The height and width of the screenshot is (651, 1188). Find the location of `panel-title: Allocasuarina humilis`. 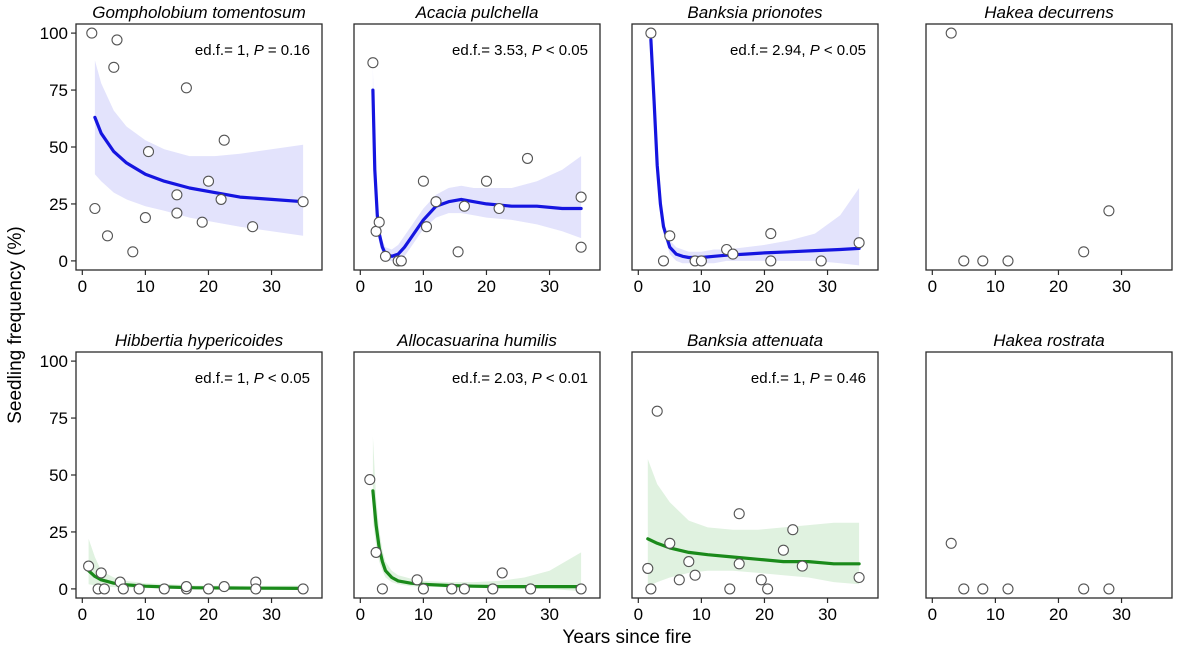

panel-title: Allocasuarina humilis is located at coordinates (476, 340).